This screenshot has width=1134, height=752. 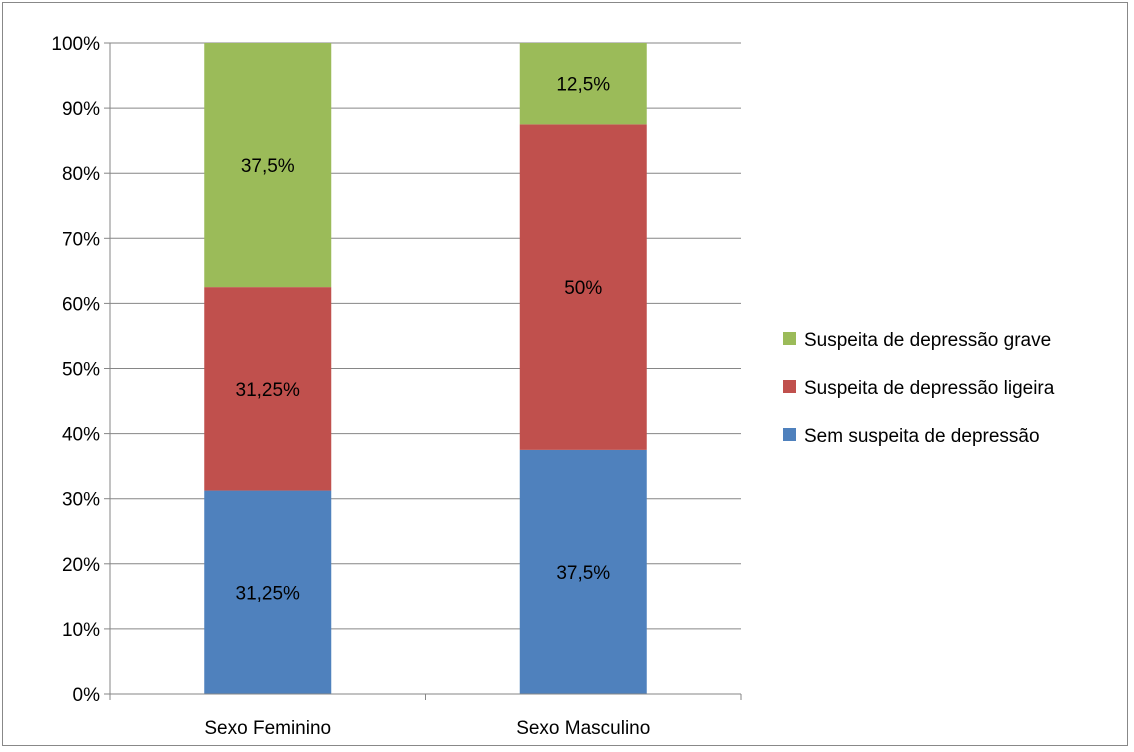 I want to click on data-label: 50%, so click(x=583, y=288).